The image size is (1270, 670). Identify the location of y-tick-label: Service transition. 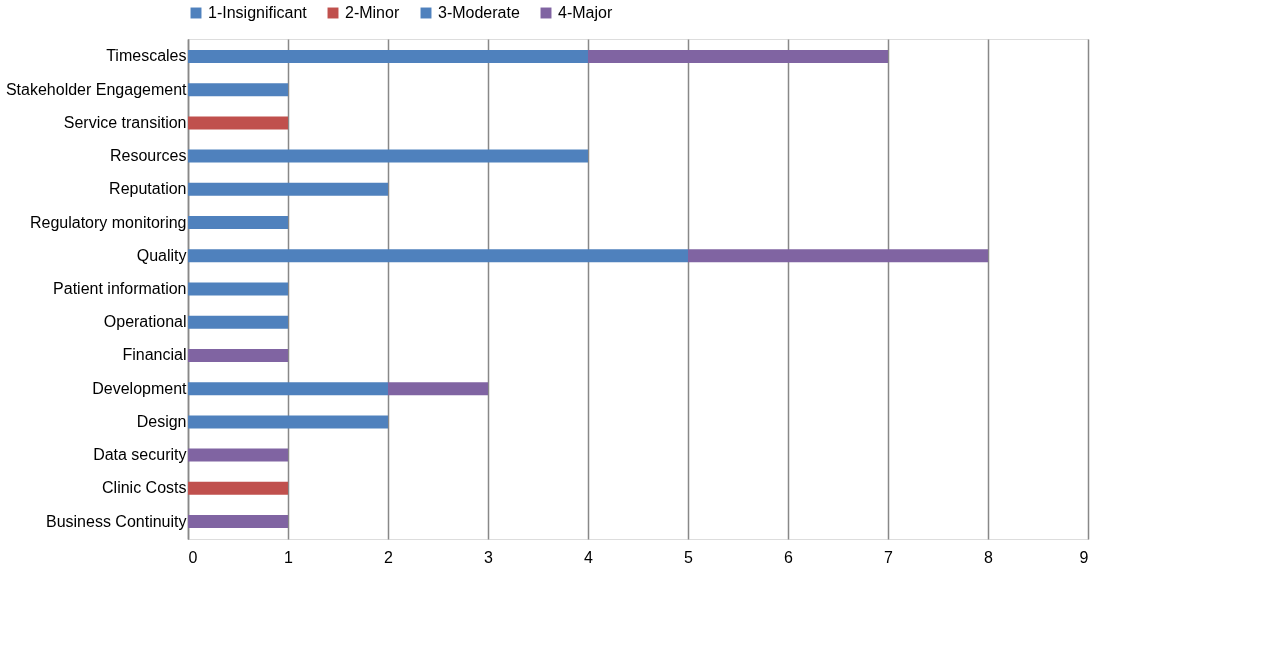
(125, 122).